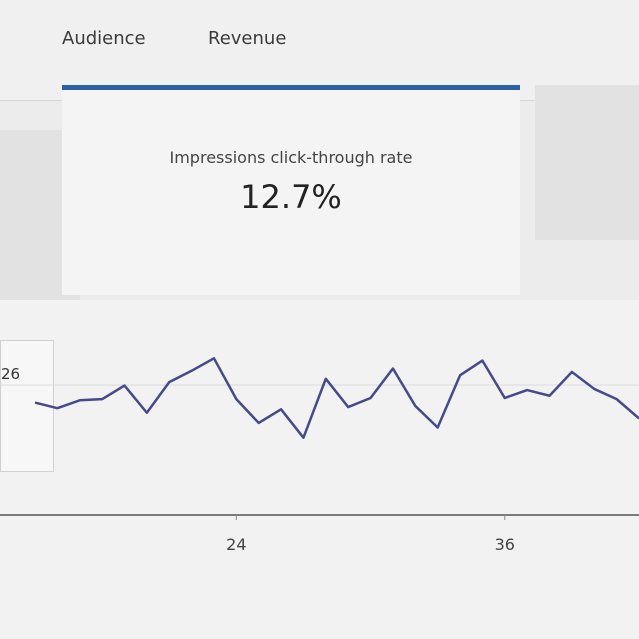 This screenshot has height=639, width=639. I want to click on tab: Revenue, so click(247, 38).